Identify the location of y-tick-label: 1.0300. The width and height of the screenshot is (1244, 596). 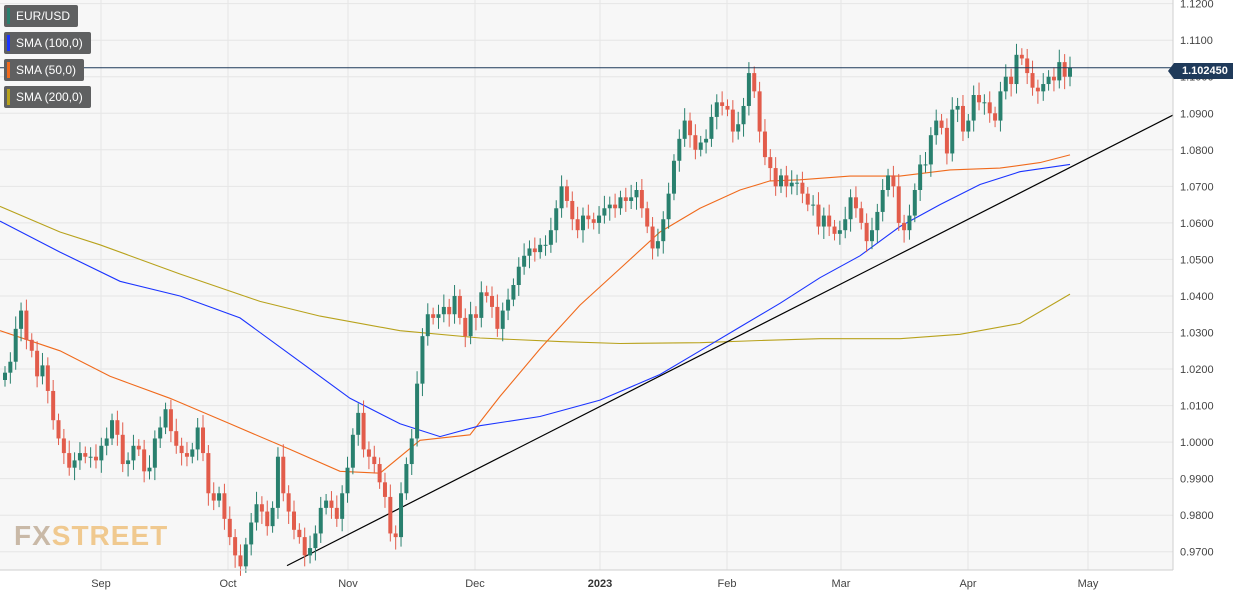
(1197, 334).